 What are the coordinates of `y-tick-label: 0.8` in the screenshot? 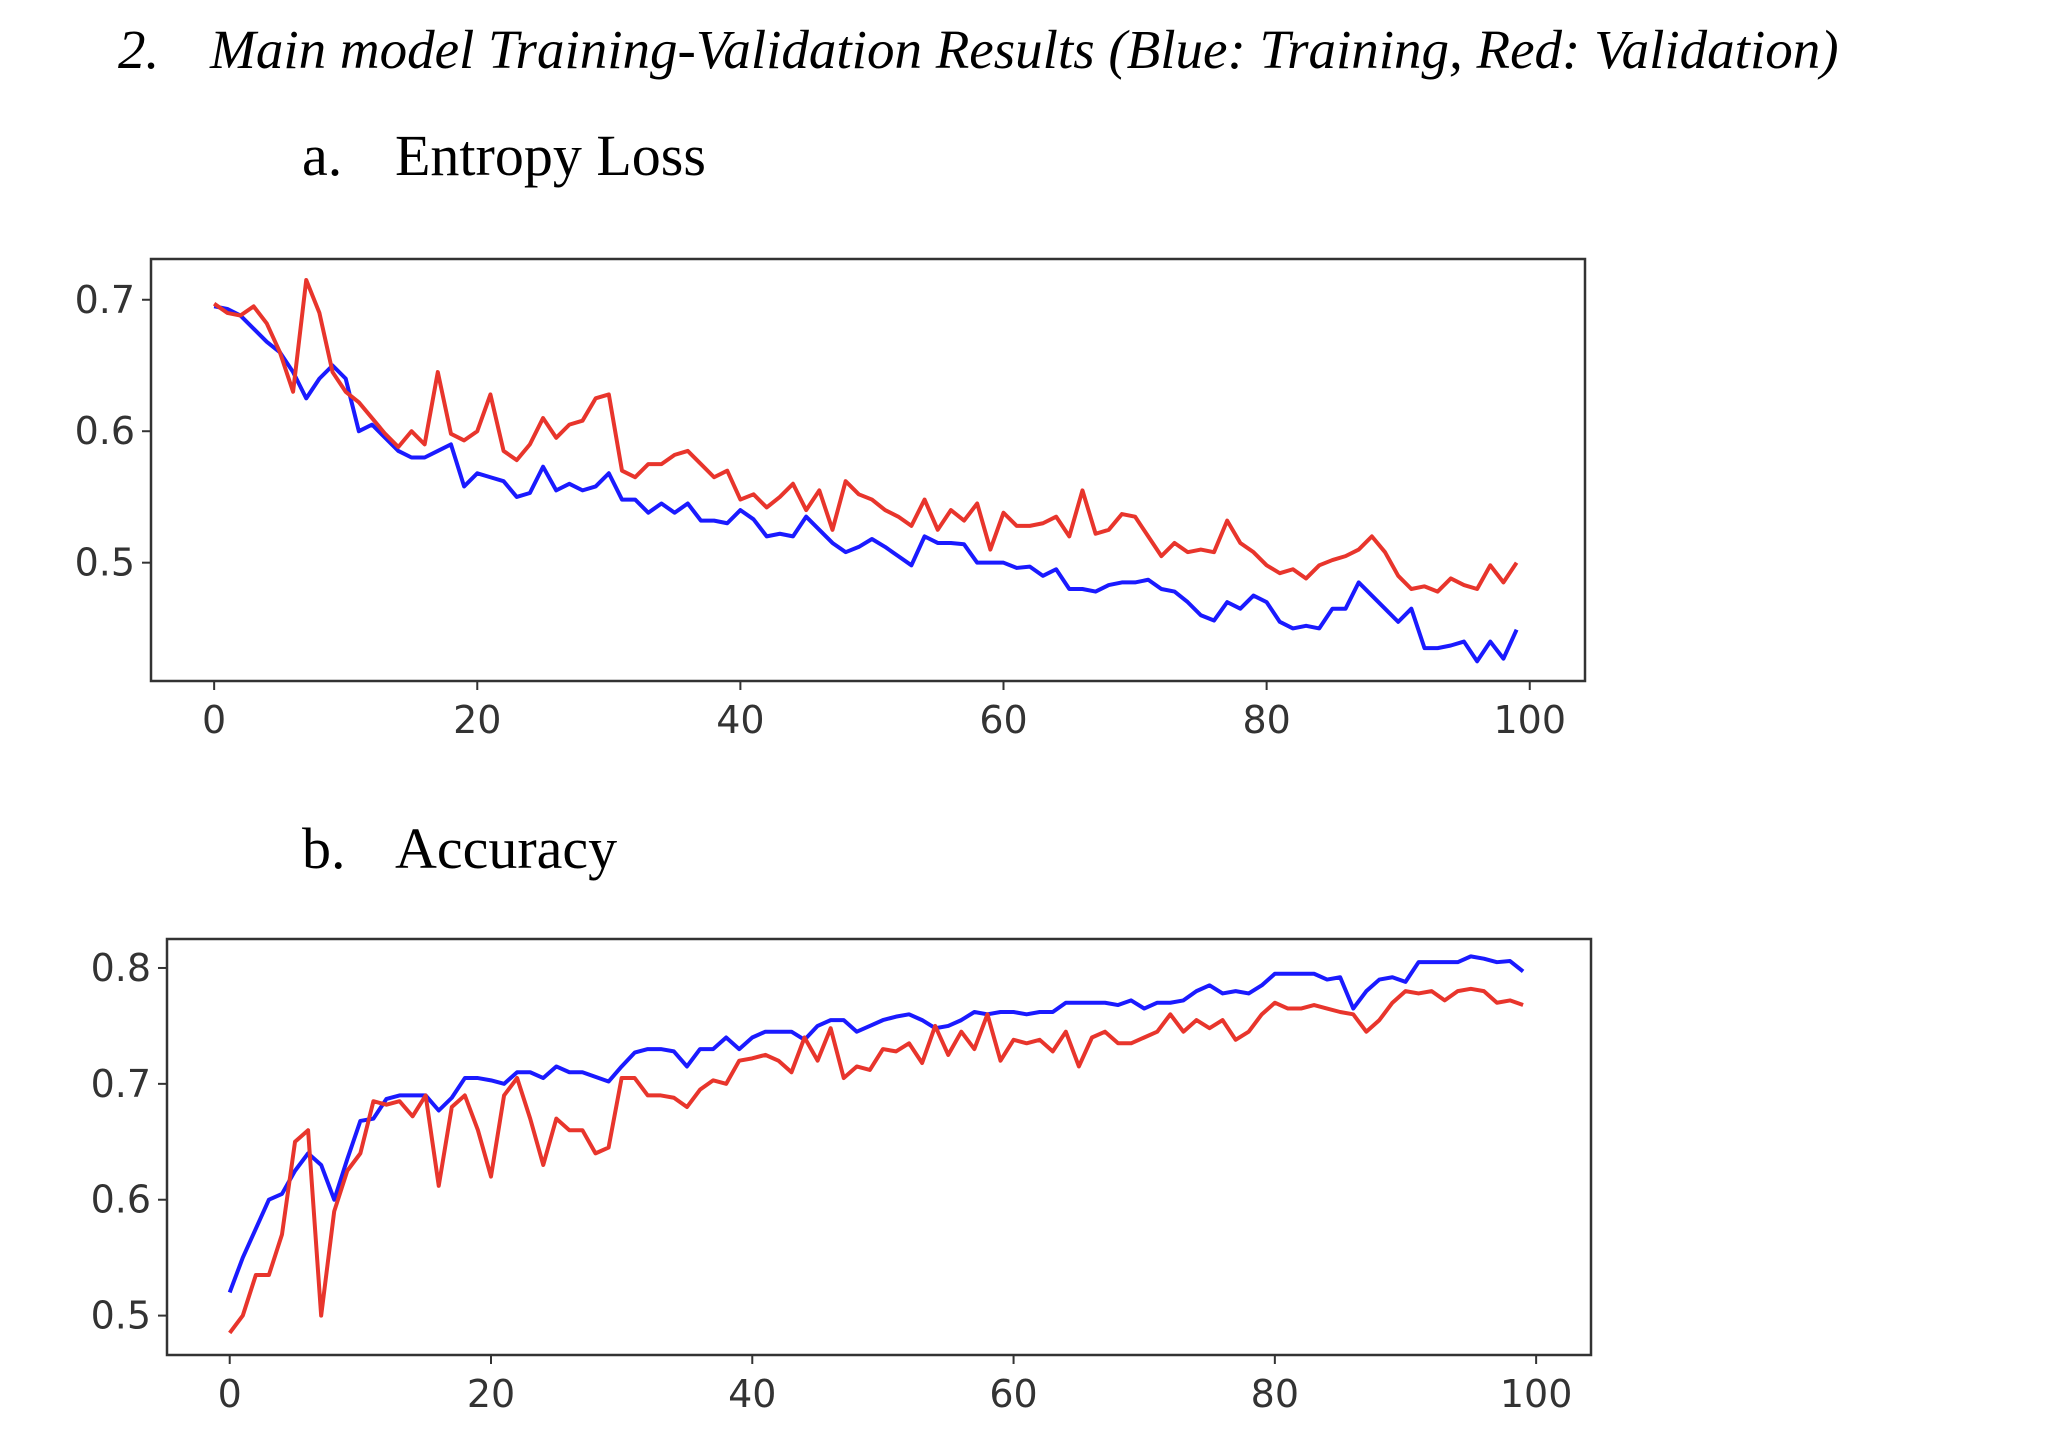 It's located at (121, 968).